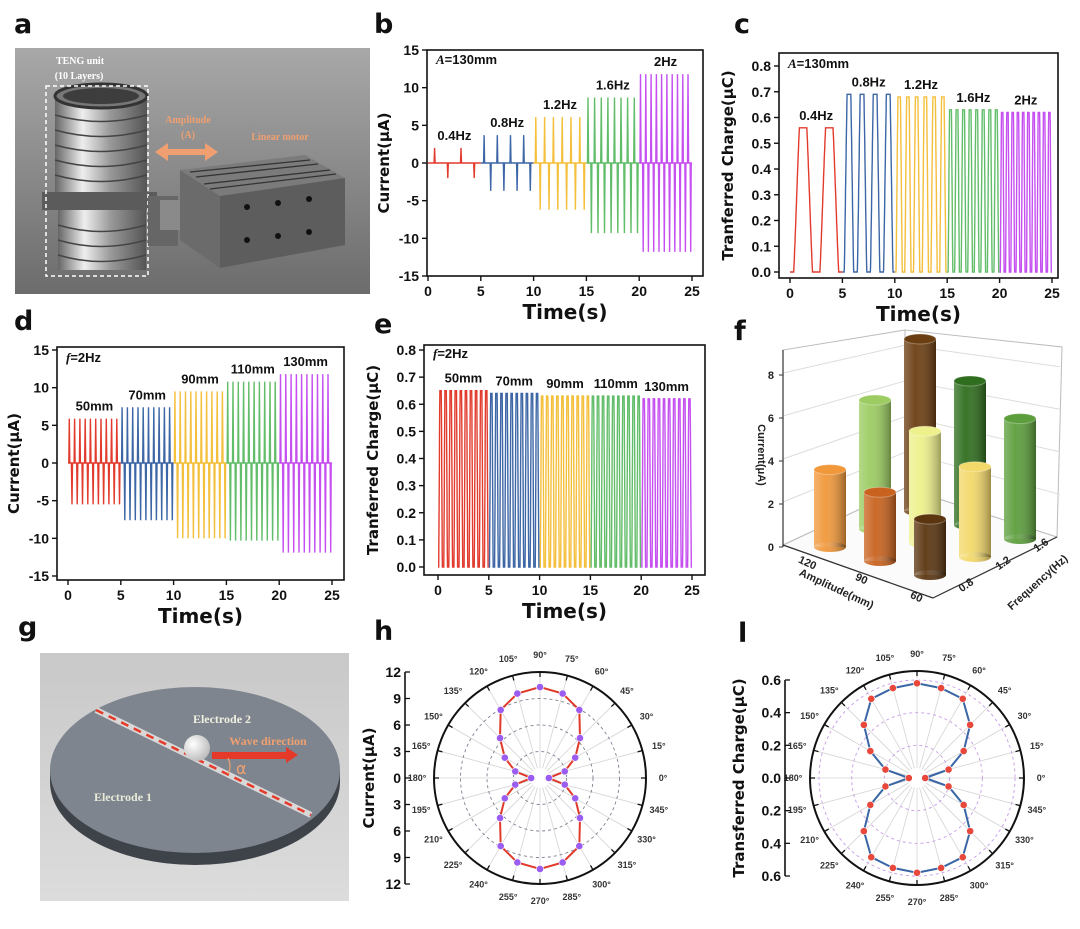 The height and width of the screenshot is (929, 1080). What do you see at coordinates (797, 810) in the screenshot?
I see `angle-label: 195°` at bounding box center [797, 810].